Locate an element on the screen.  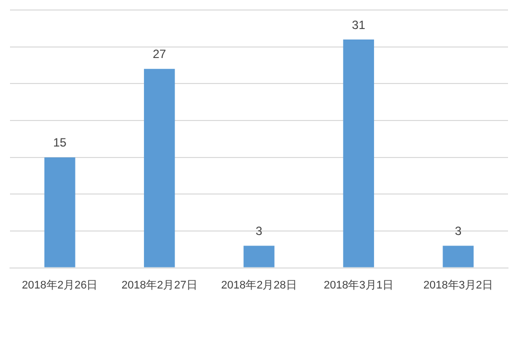
x-tick-label: 2018年2月27日 is located at coordinates (159, 285).